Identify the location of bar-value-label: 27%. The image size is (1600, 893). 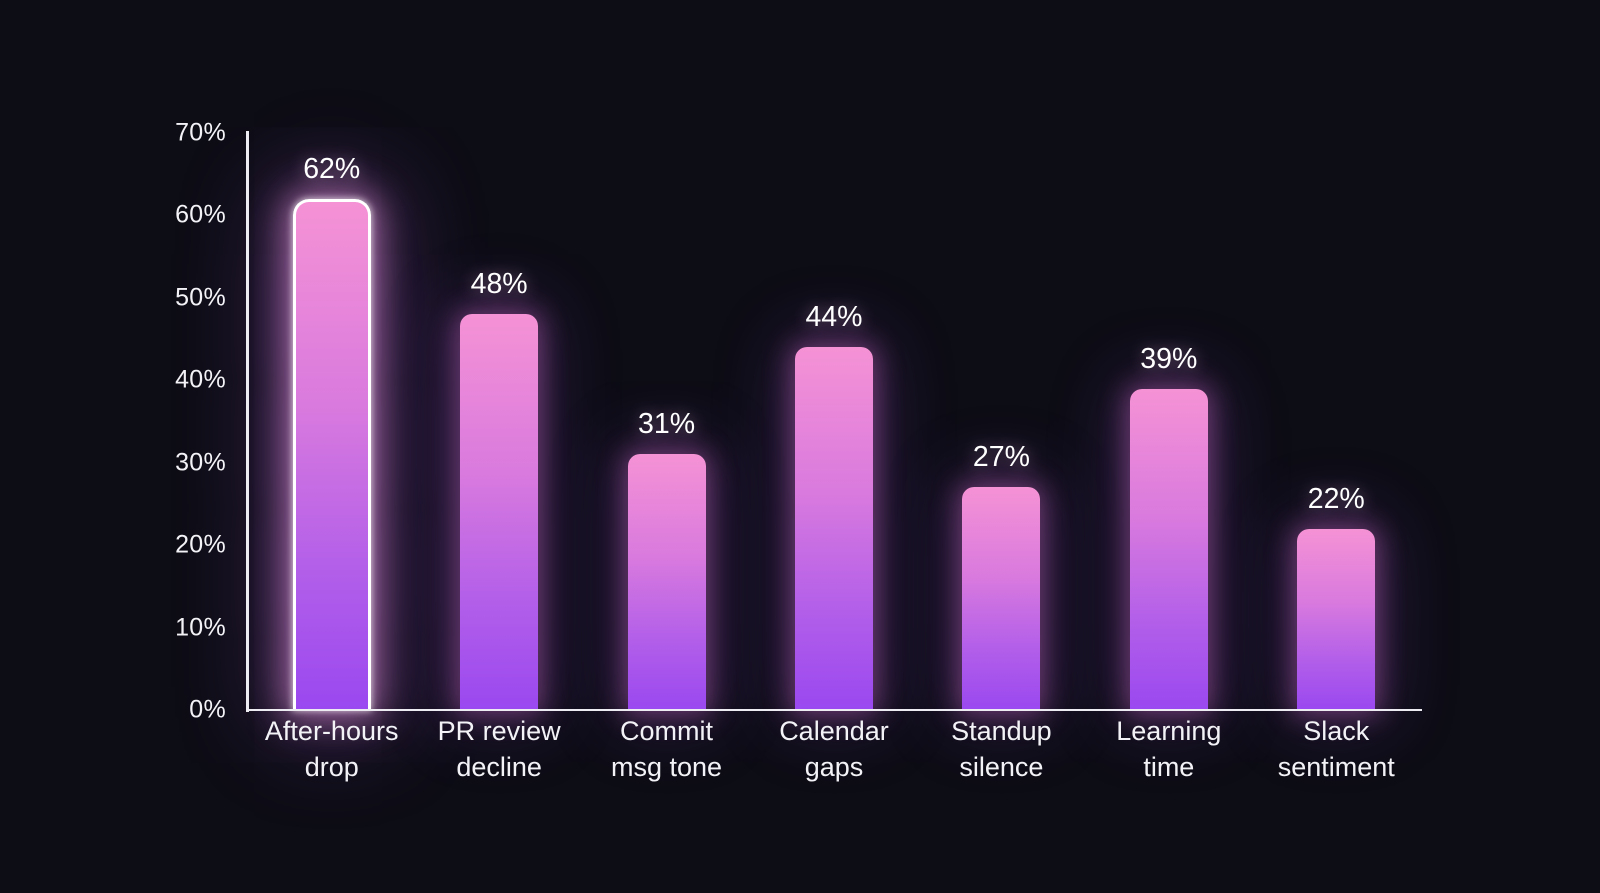
(1001, 457).